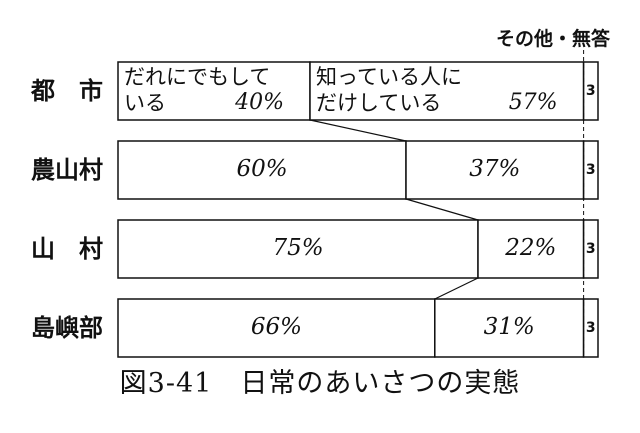  Describe the element at coordinates (67, 90) in the screenshot. I see `category-label: 都 市` at that location.